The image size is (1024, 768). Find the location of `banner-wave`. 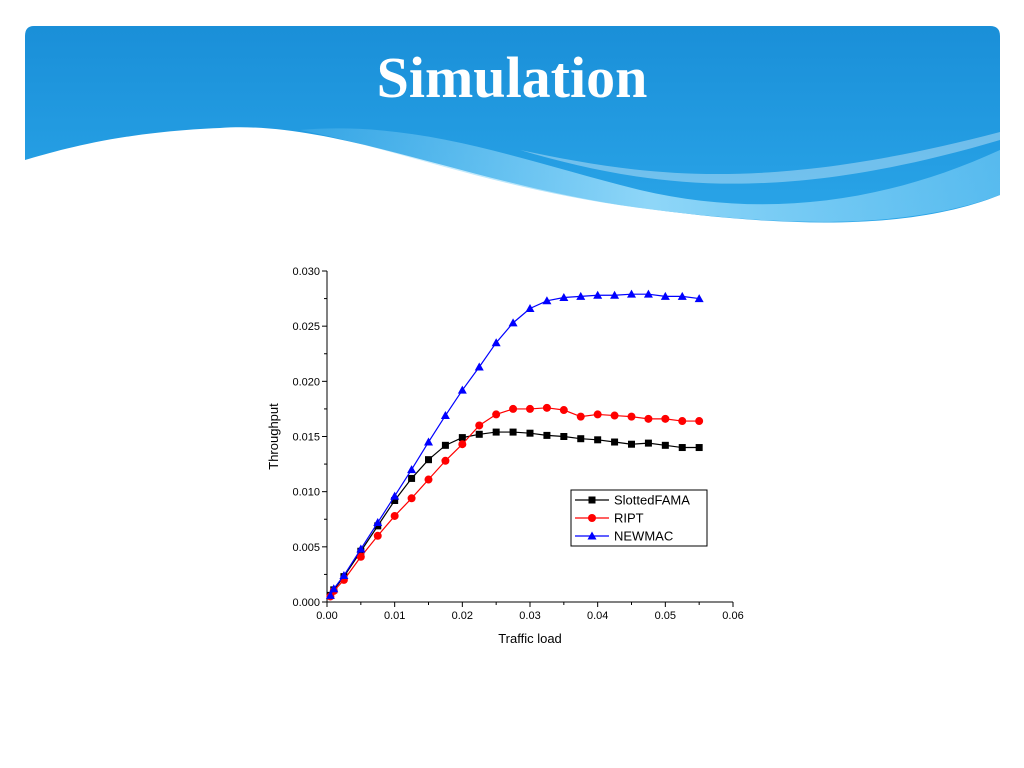

banner-wave is located at coordinates (650, 175).